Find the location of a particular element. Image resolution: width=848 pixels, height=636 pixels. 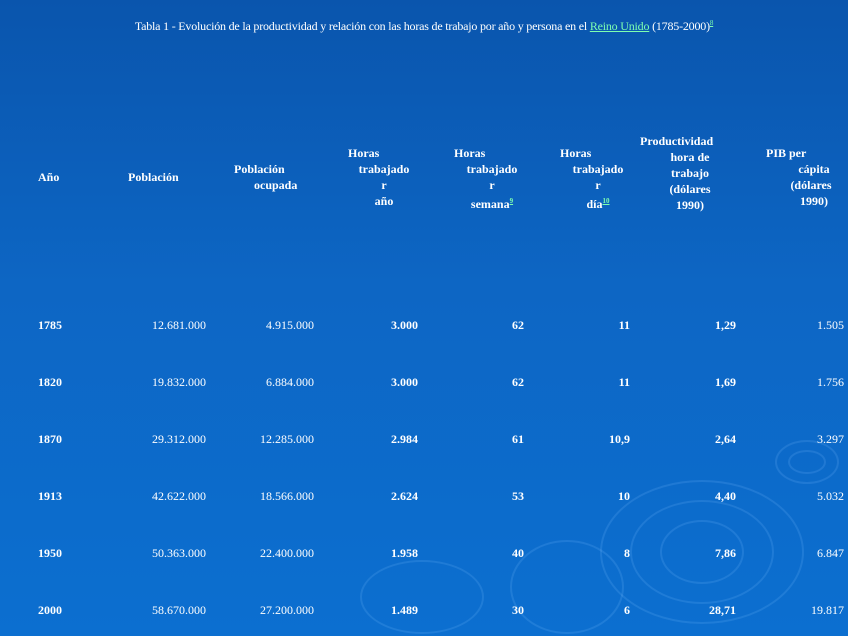

cell-employed: 6.884.000 is located at coordinates (290, 382).